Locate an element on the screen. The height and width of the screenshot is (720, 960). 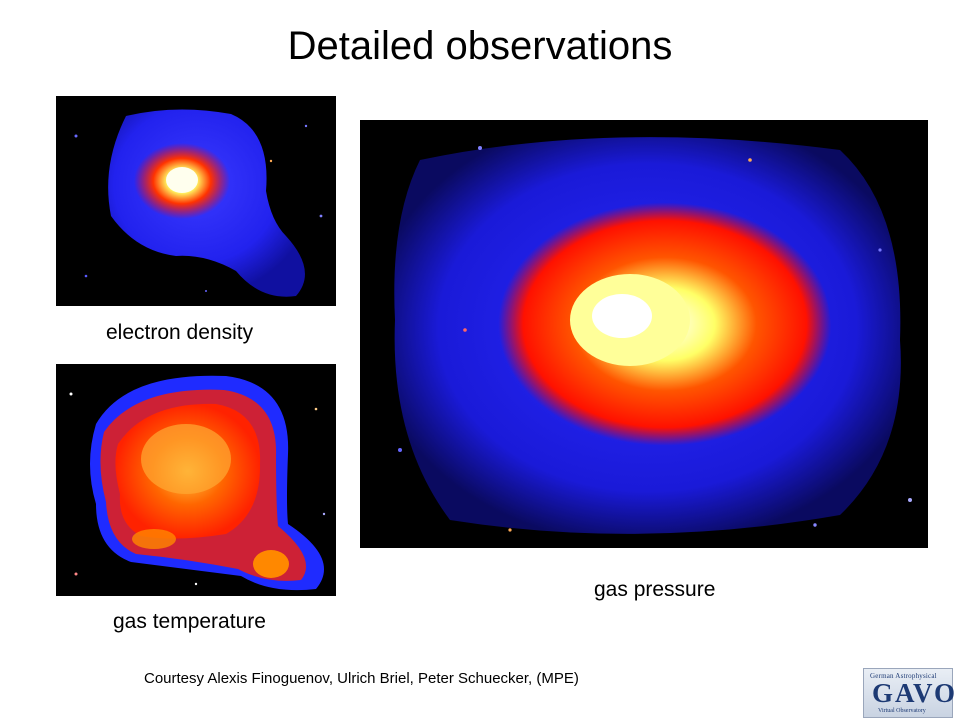
gavo-logo-top-text: German Astrophysical is located at coordinates (903, 676).